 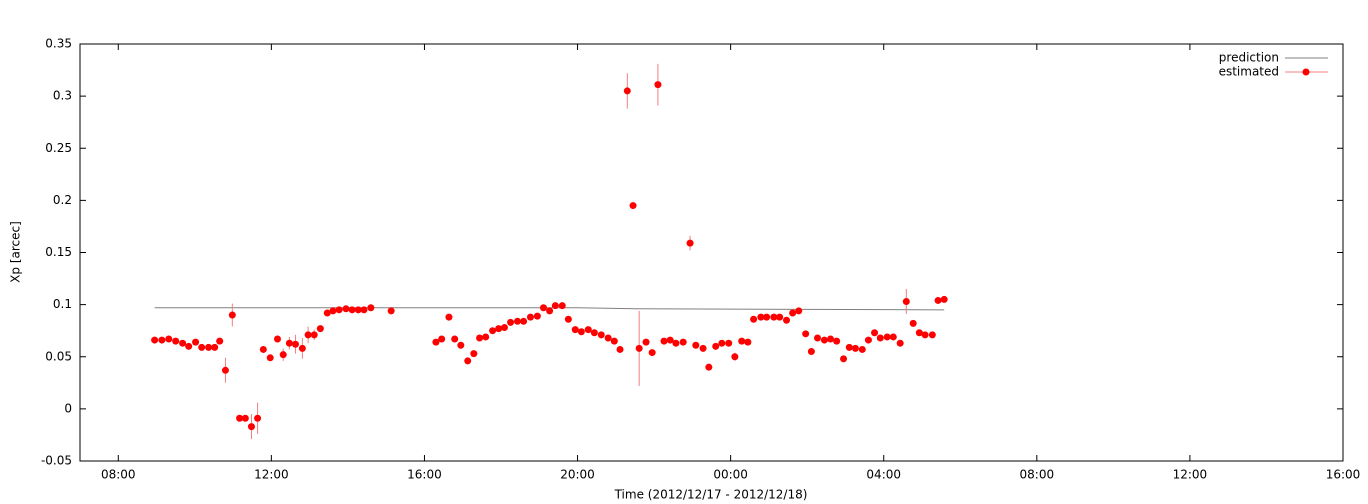 What do you see at coordinates (62, 200) in the screenshot?
I see `y-tick-label: 0.2` at bounding box center [62, 200].